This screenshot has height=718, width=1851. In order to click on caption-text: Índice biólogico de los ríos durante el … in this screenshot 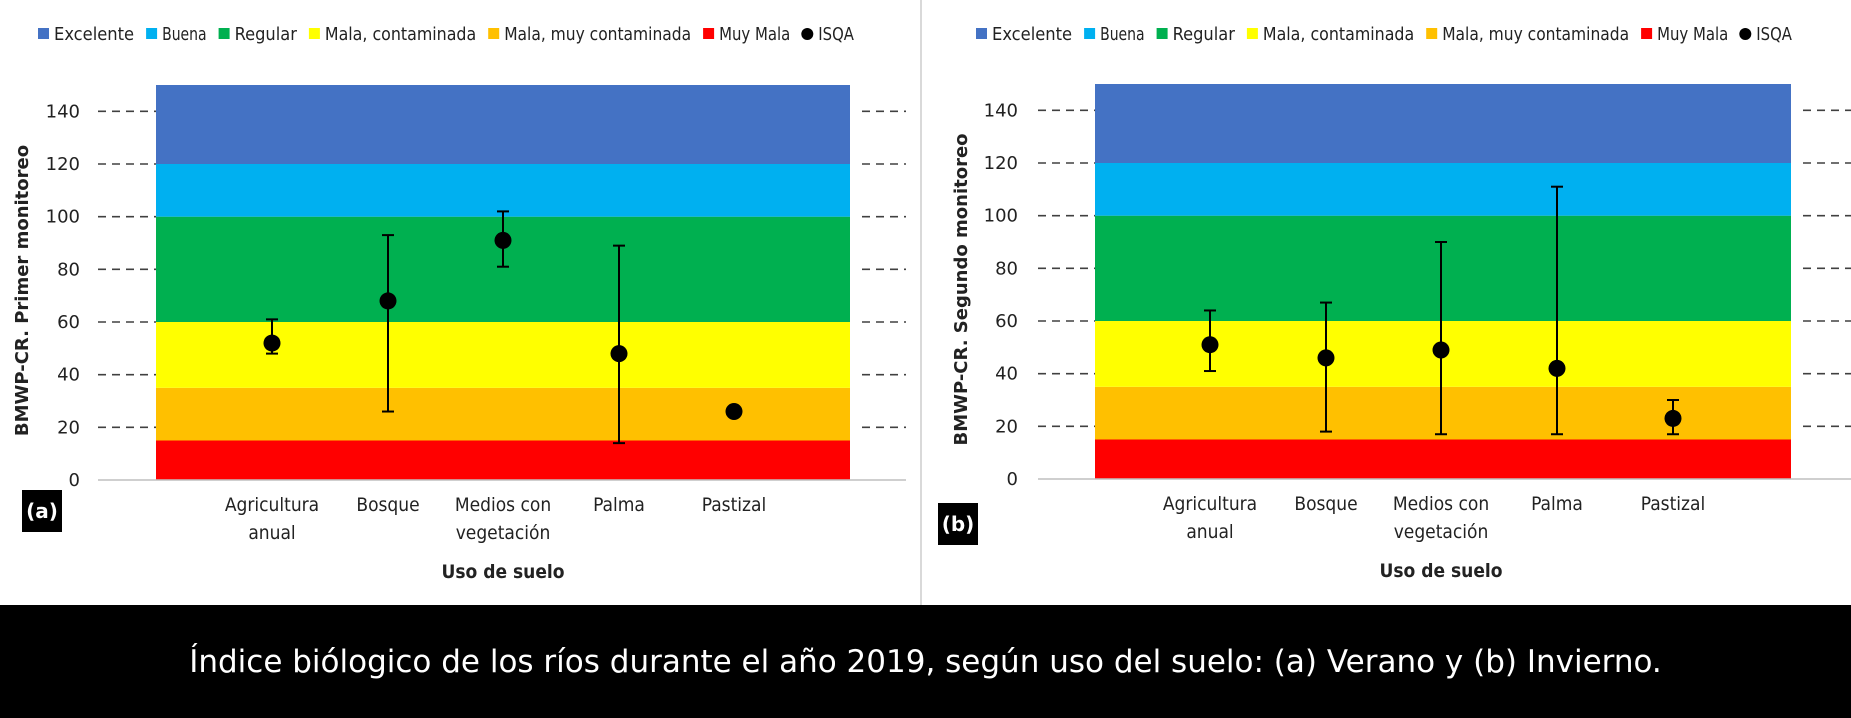, I will do `click(925, 661)`.